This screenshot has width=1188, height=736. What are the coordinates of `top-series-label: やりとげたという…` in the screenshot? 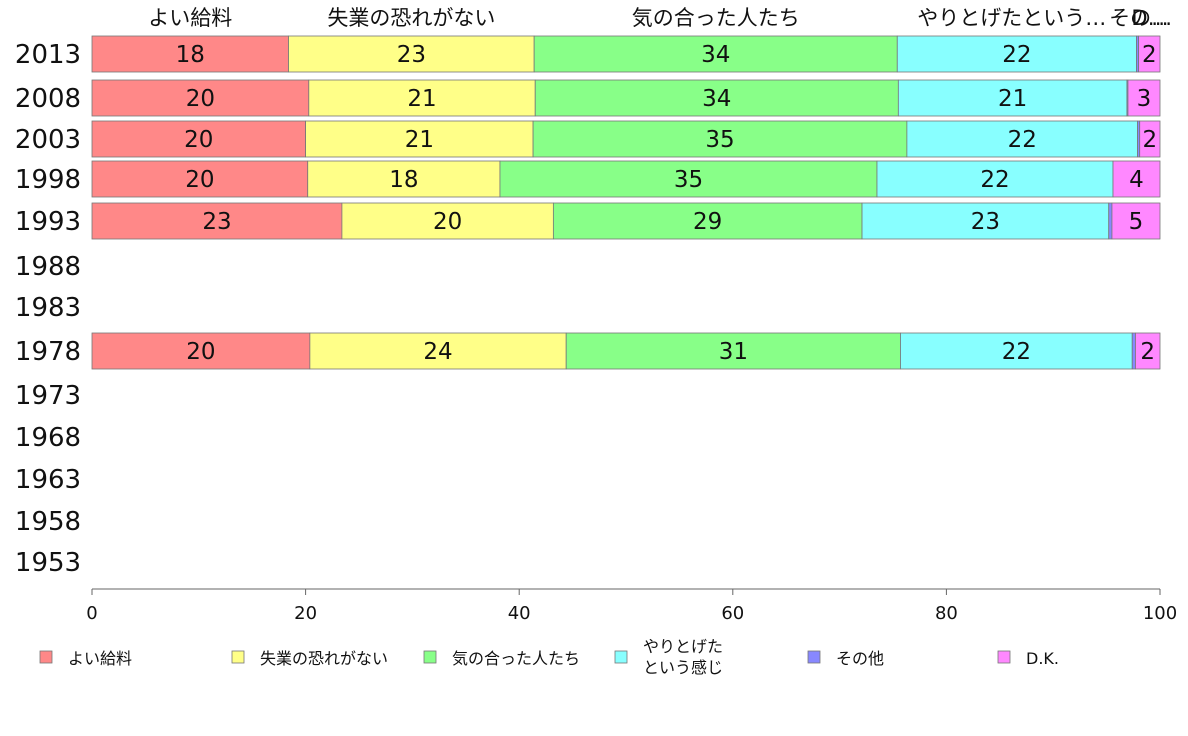 It's located at (1011, 18).